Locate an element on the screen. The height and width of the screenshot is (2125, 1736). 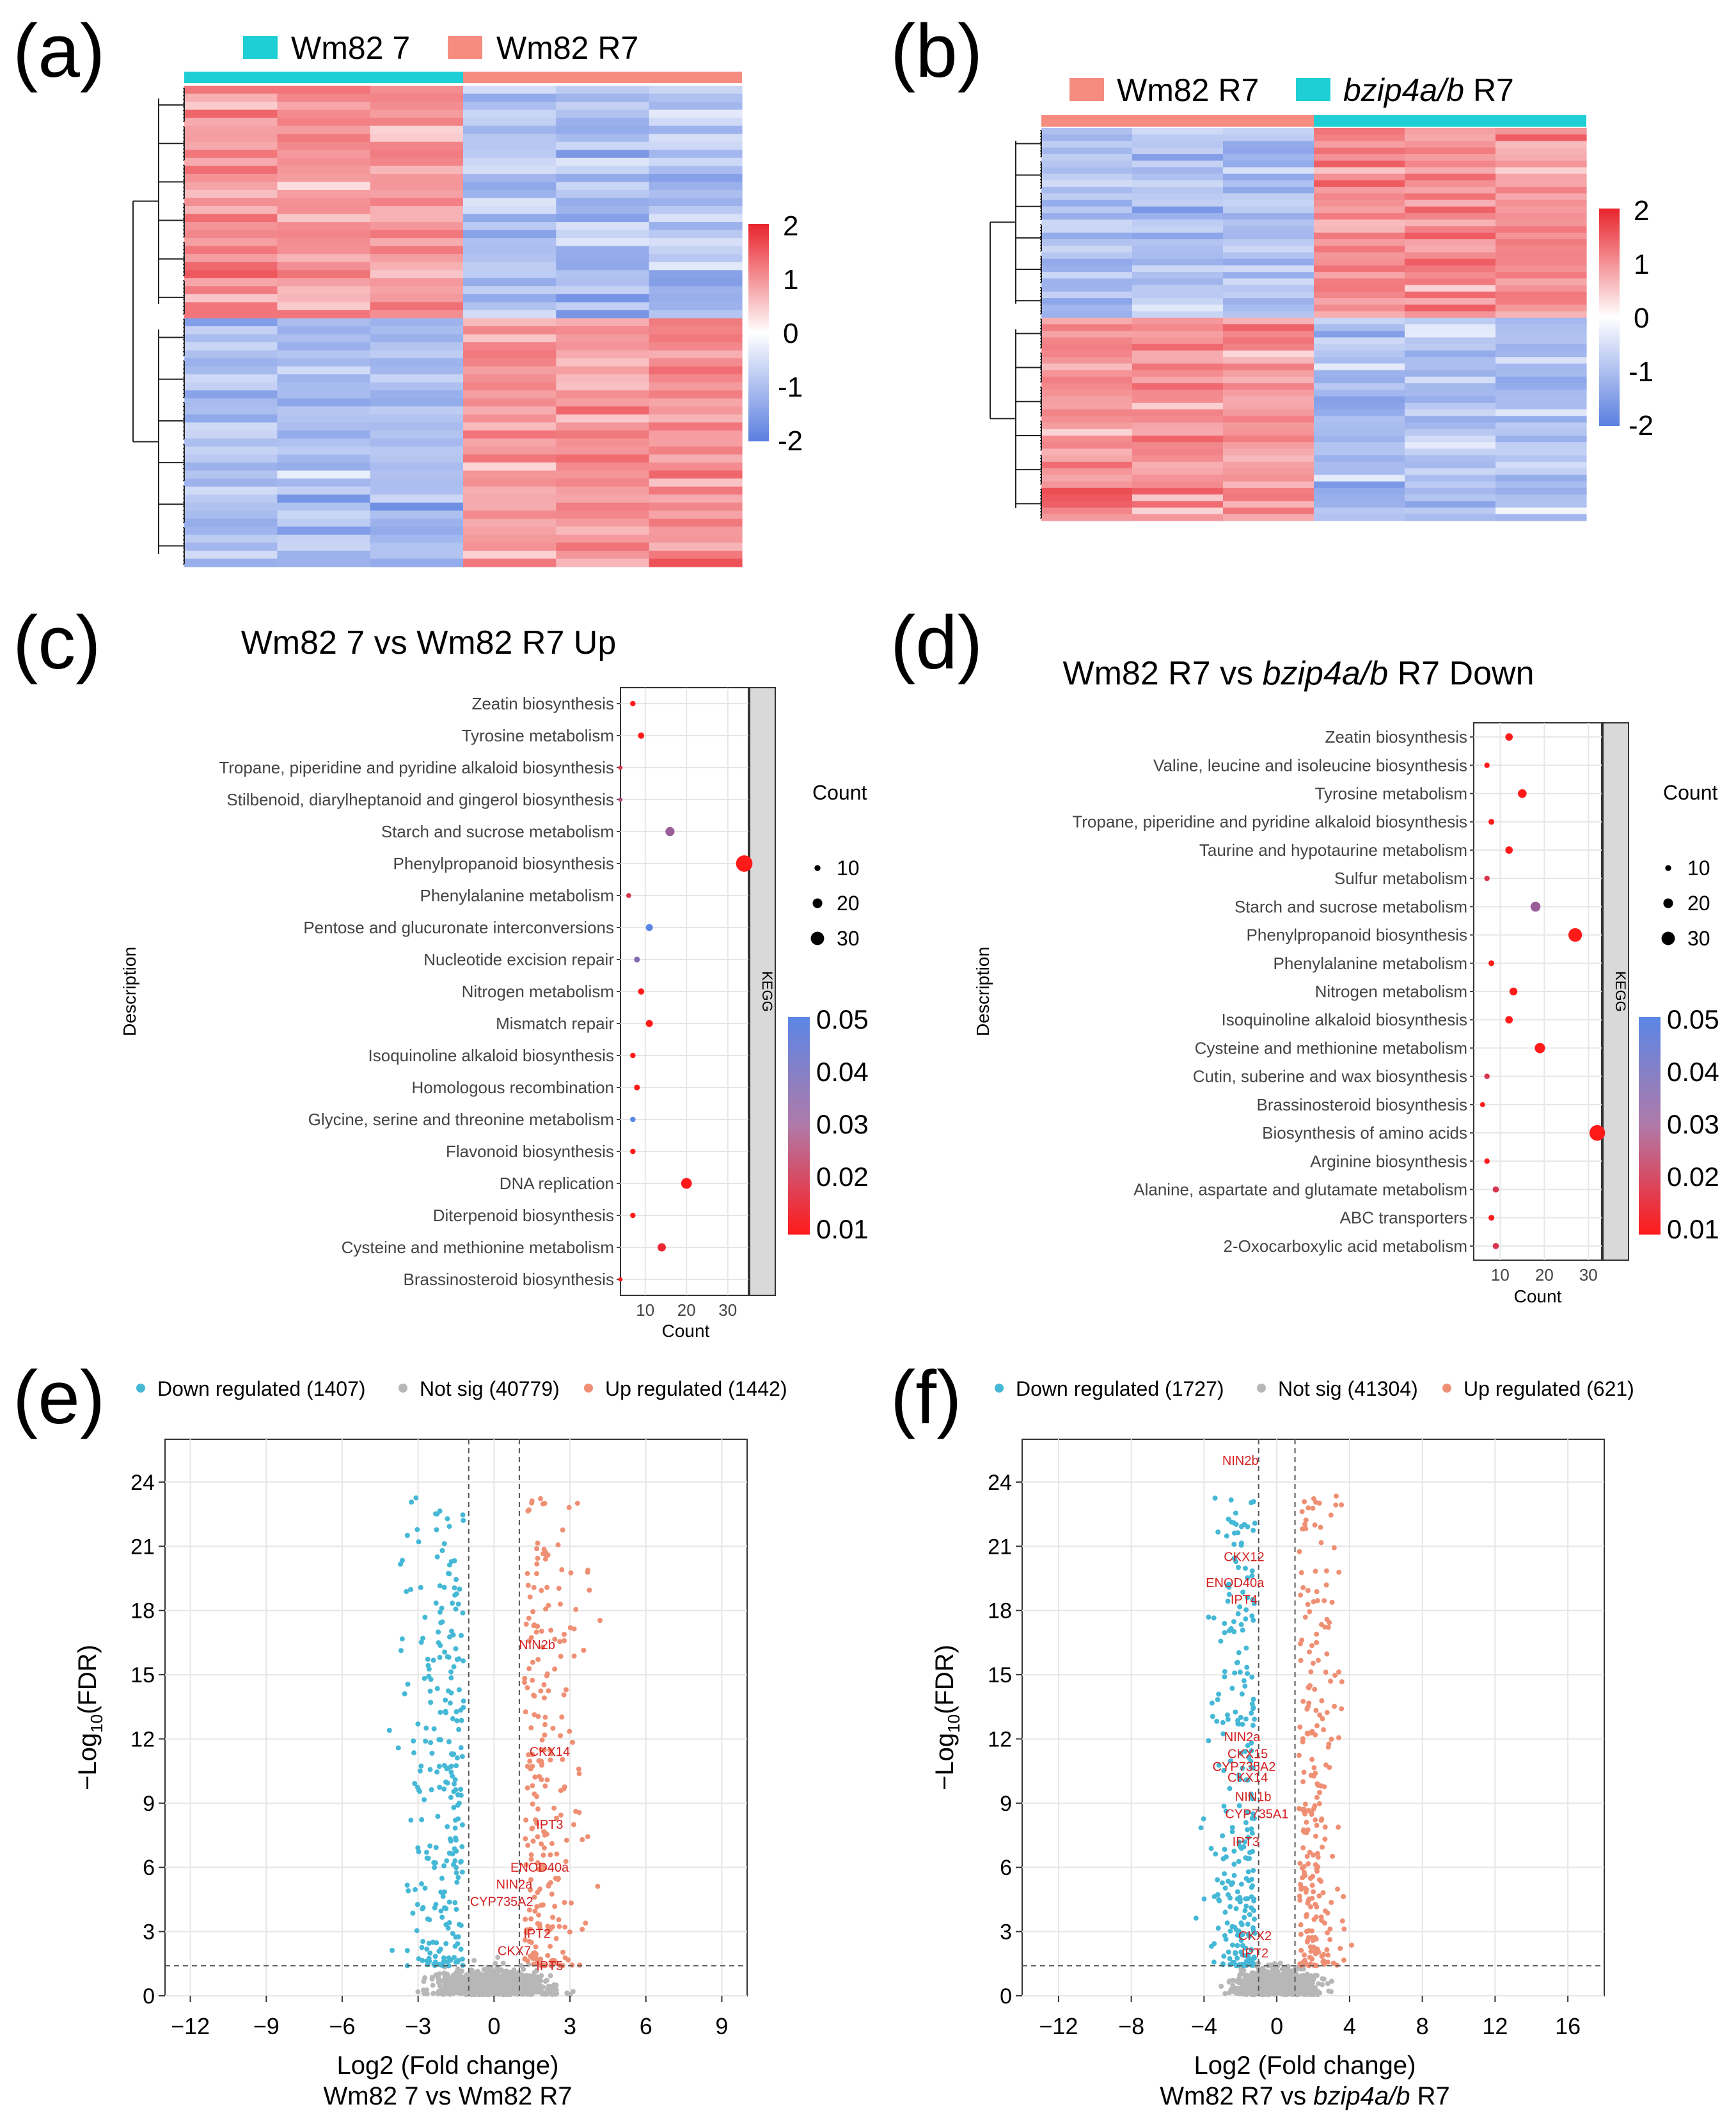
volcano-legend-dot is located at coordinates (1446, 1388).